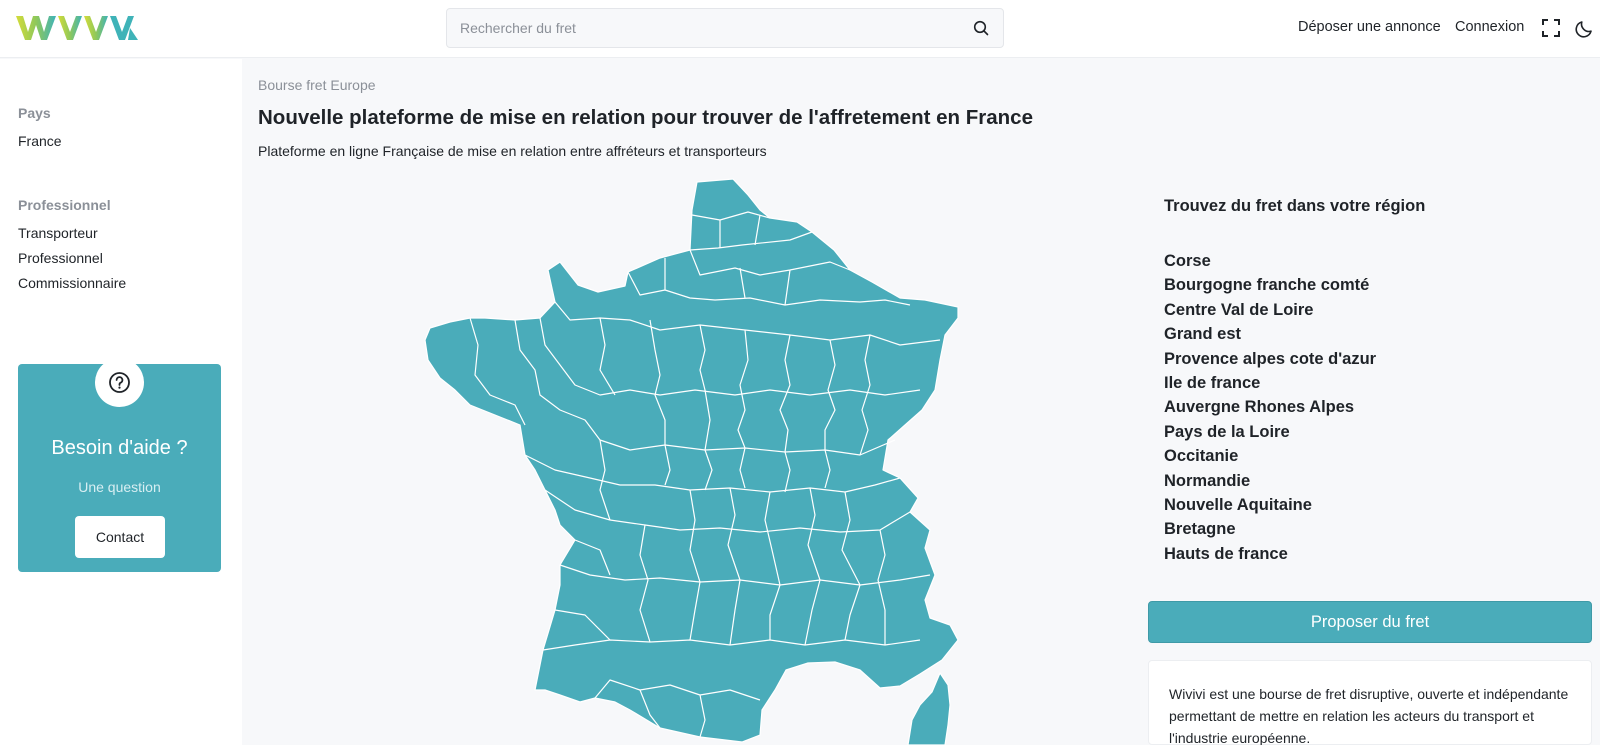 The width and height of the screenshot is (1600, 745). I want to click on region-link-pays-loire: Pays de la Loire, so click(1227, 431).